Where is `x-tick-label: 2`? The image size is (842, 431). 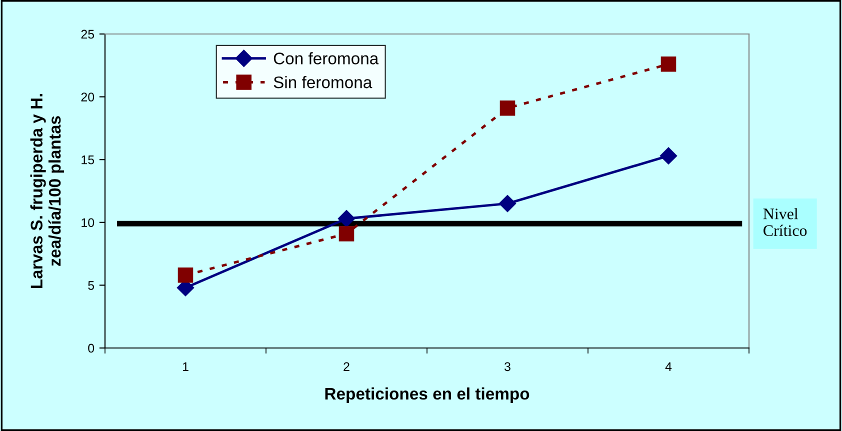
x-tick-label: 2 is located at coordinates (347, 366).